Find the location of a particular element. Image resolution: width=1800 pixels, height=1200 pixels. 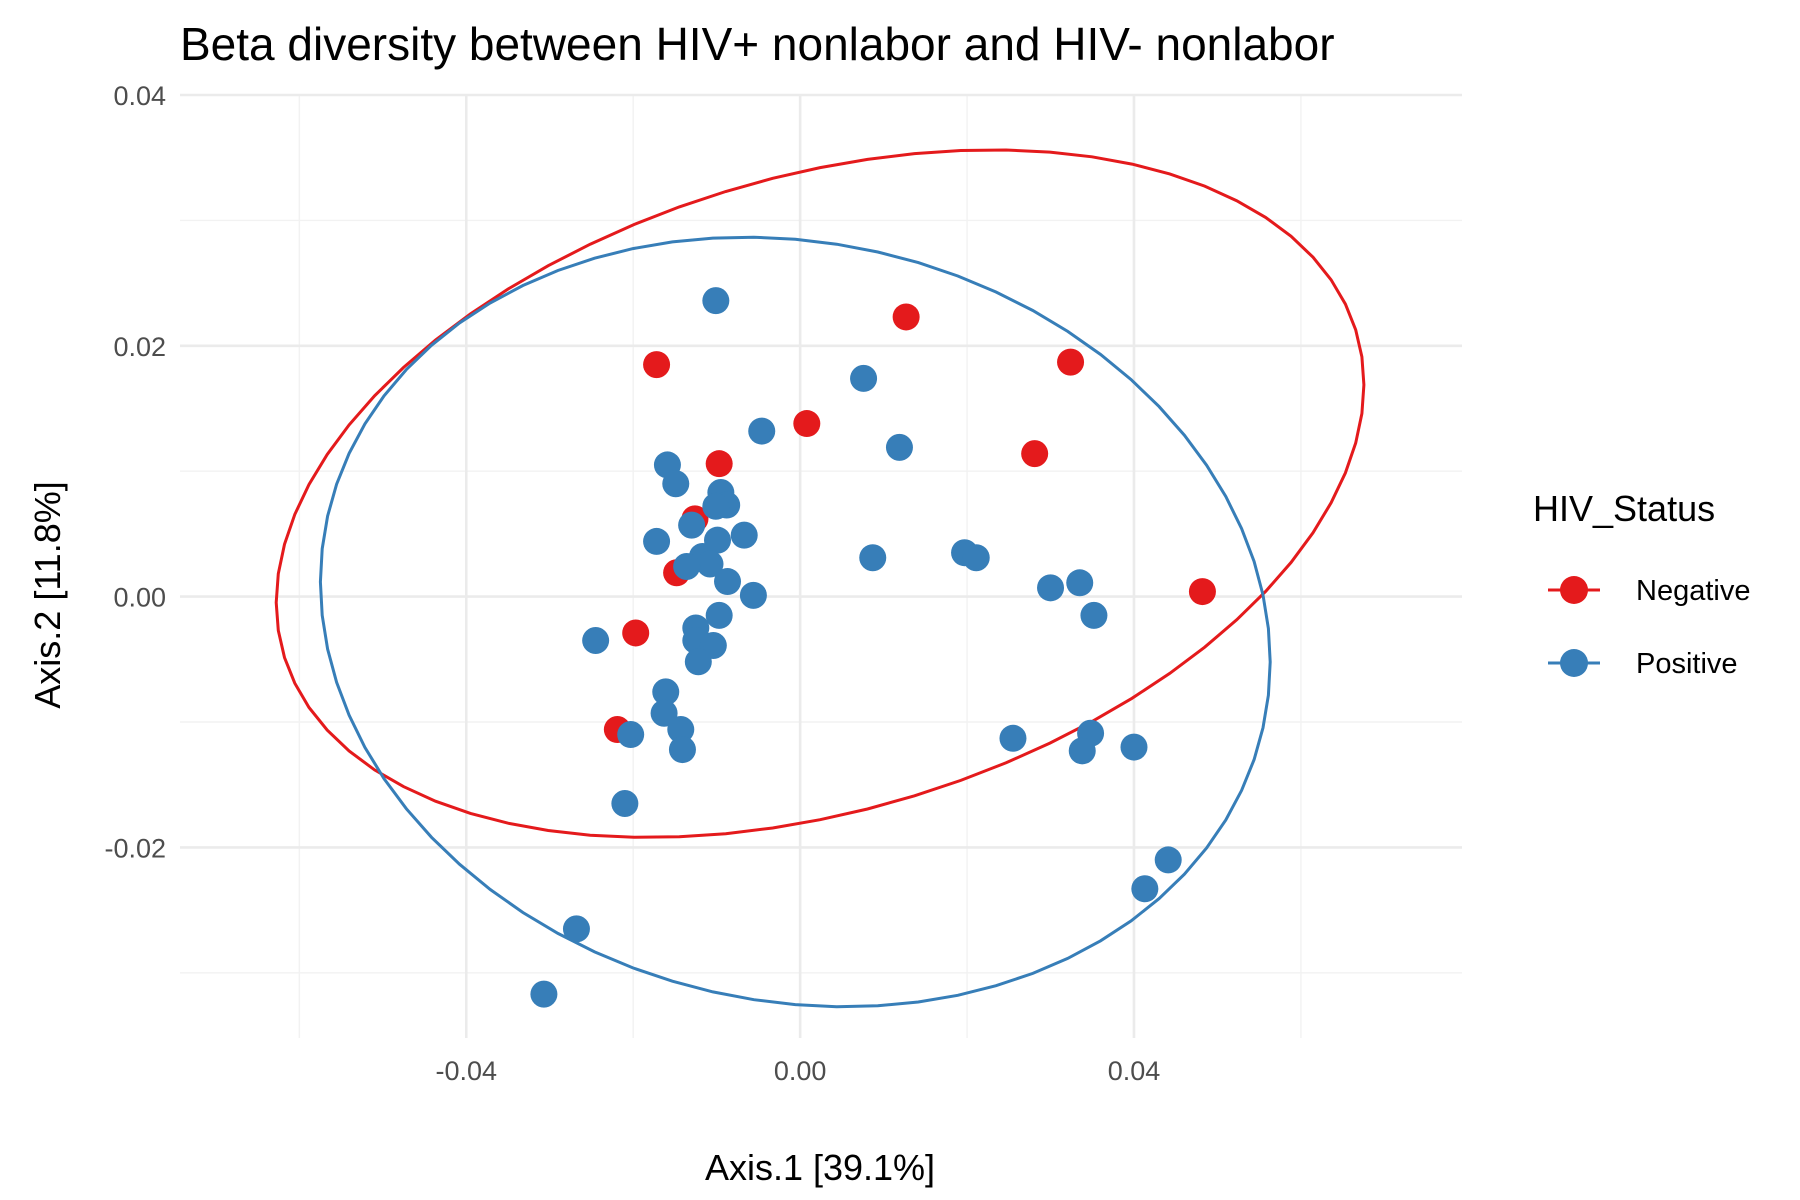

legend-label: Positive is located at coordinates (1687, 664).